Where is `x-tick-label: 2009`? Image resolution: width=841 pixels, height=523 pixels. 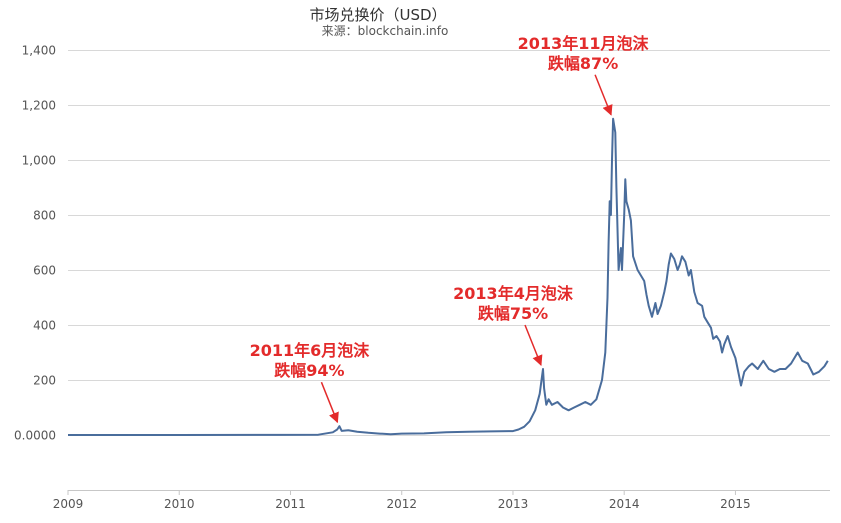 x-tick-label: 2009 is located at coordinates (68, 504).